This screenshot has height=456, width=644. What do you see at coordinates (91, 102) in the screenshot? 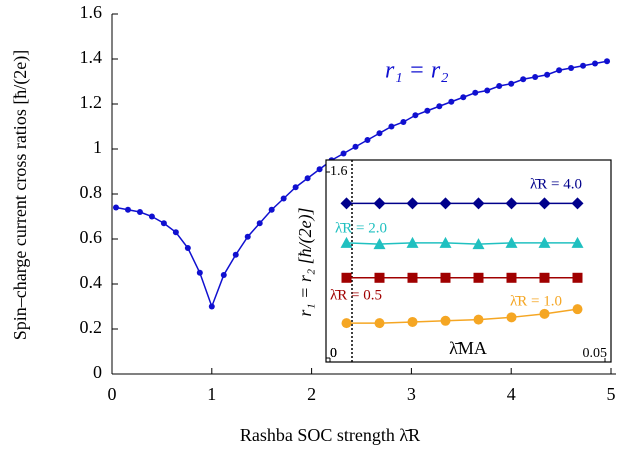
I see `y-tick-label: 1.2` at bounding box center [91, 102].